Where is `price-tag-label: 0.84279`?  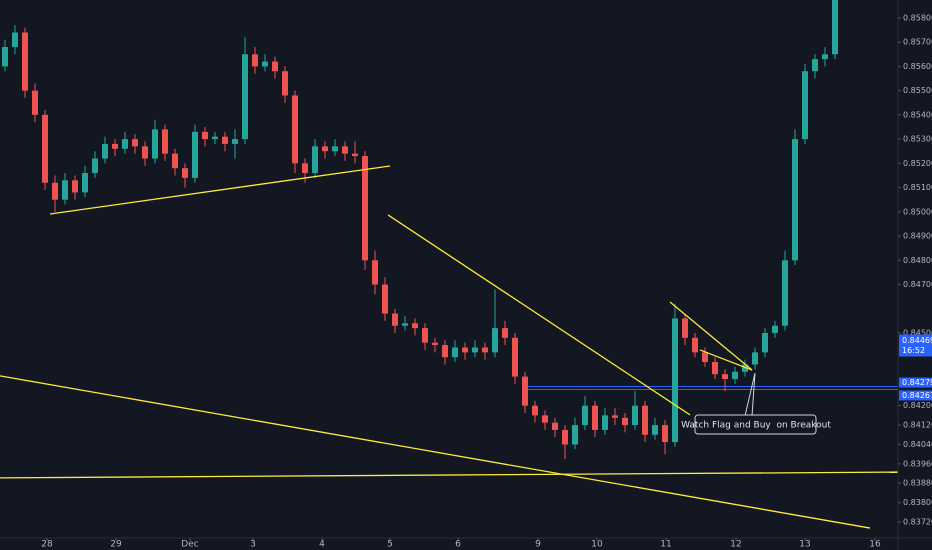
price-tag-label: 0.84279 is located at coordinates (917, 382).